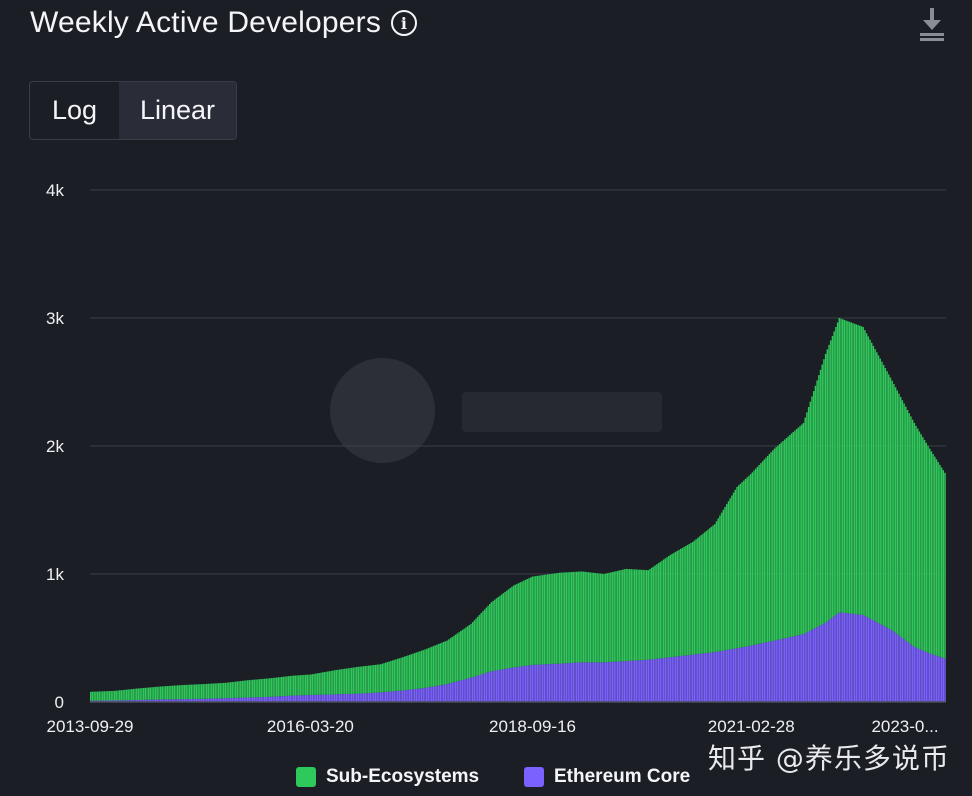  I want to click on legend-item-sub-ecosystems: Sub-Ecosystems, so click(387, 777).